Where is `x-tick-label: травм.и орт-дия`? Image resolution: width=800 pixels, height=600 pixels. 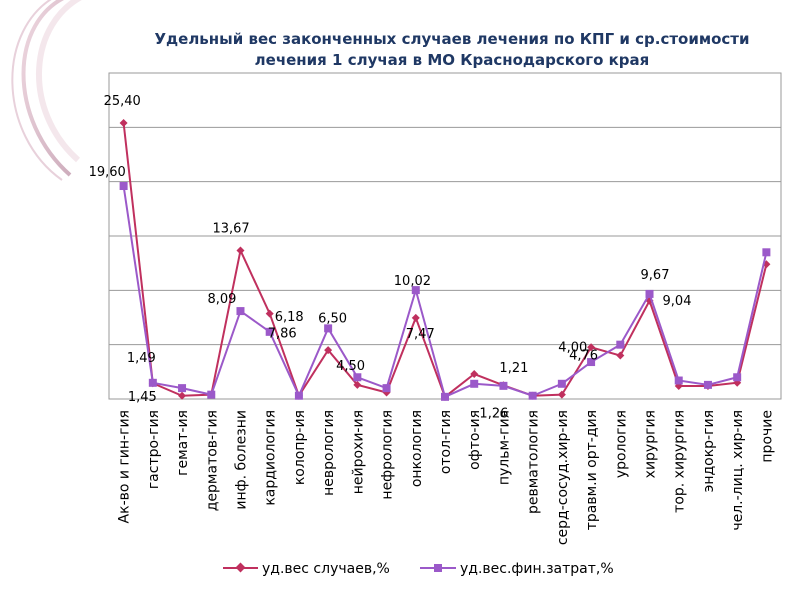
x-tick-label: травм.и орт-дия is located at coordinates (592, 470).